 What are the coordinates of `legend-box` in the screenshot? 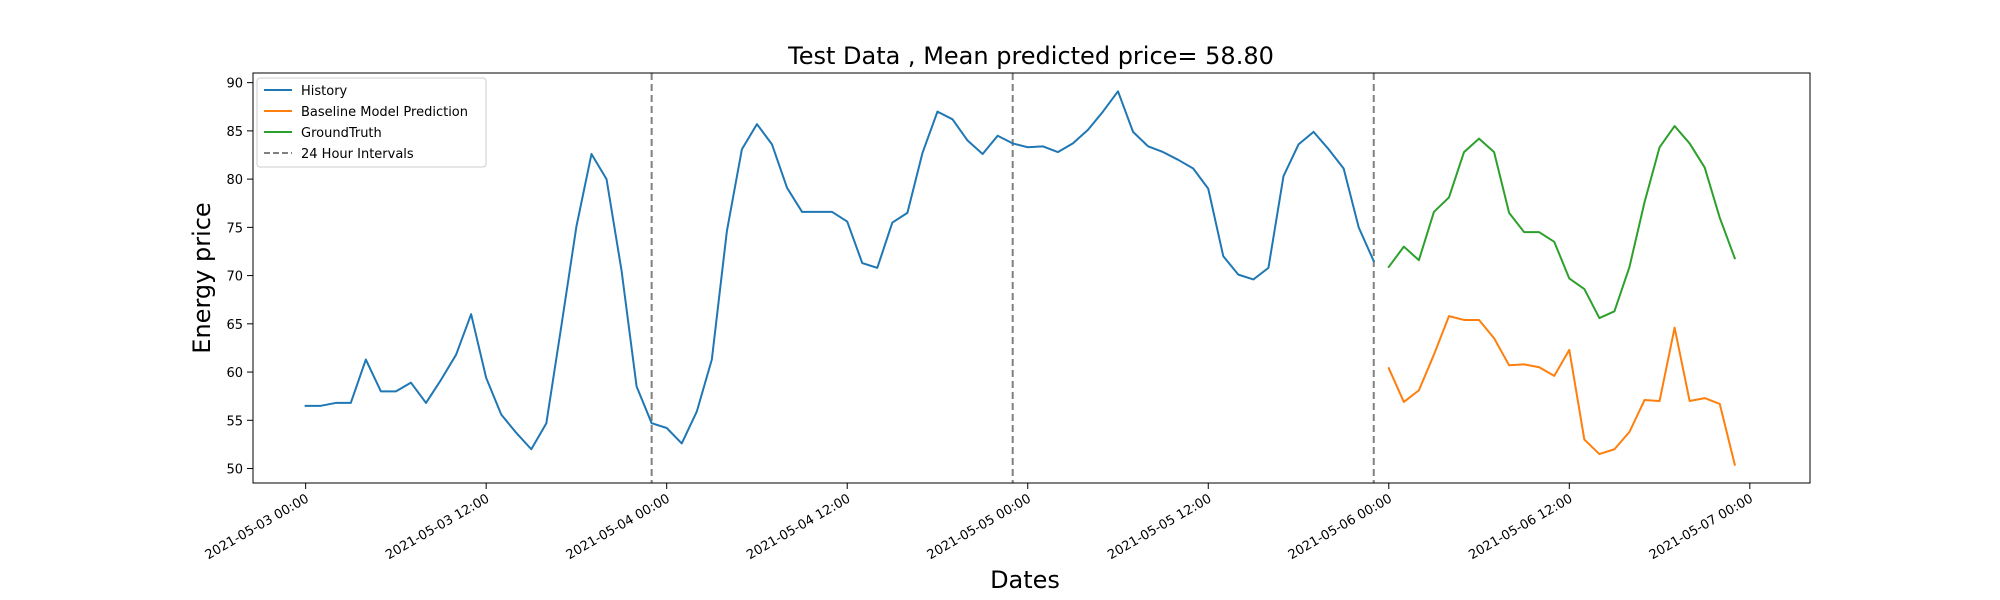 It's located at (371, 122).